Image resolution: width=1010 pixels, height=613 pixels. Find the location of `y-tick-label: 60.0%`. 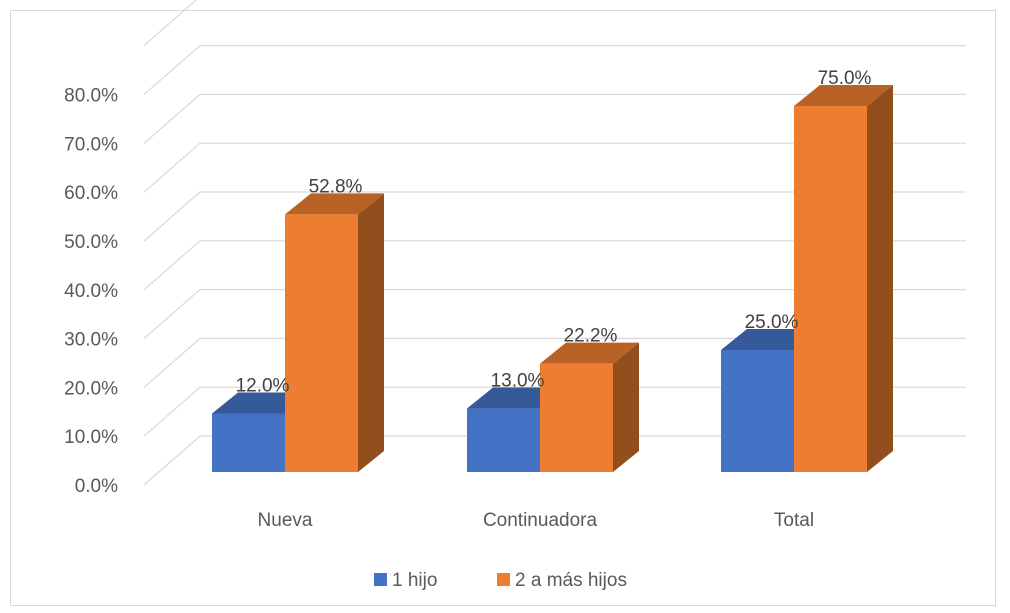

y-tick-label: 60.0% is located at coordinates (91, 193).